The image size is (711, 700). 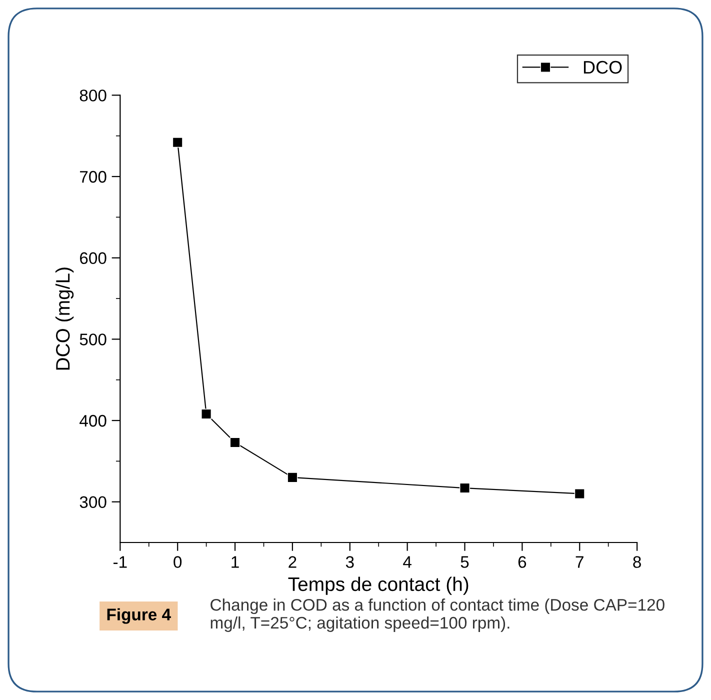 What do you see at coordinates (407, 562) in the screenshot?
I see `x-tick-label: 4` at bounding box center [407, 562].